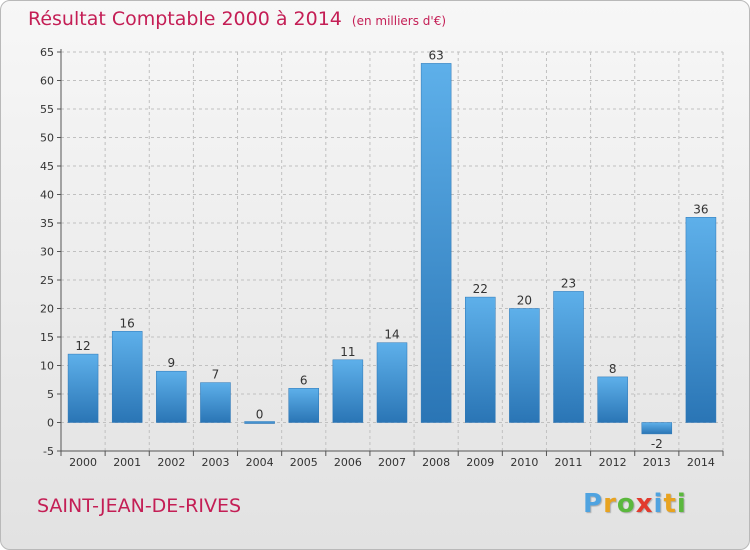 The image size is (750, 550). What do you see at coordinates (47, 109) in the screenshot?
I see `y-tick-label: 55` at bounding box center [47, 109].